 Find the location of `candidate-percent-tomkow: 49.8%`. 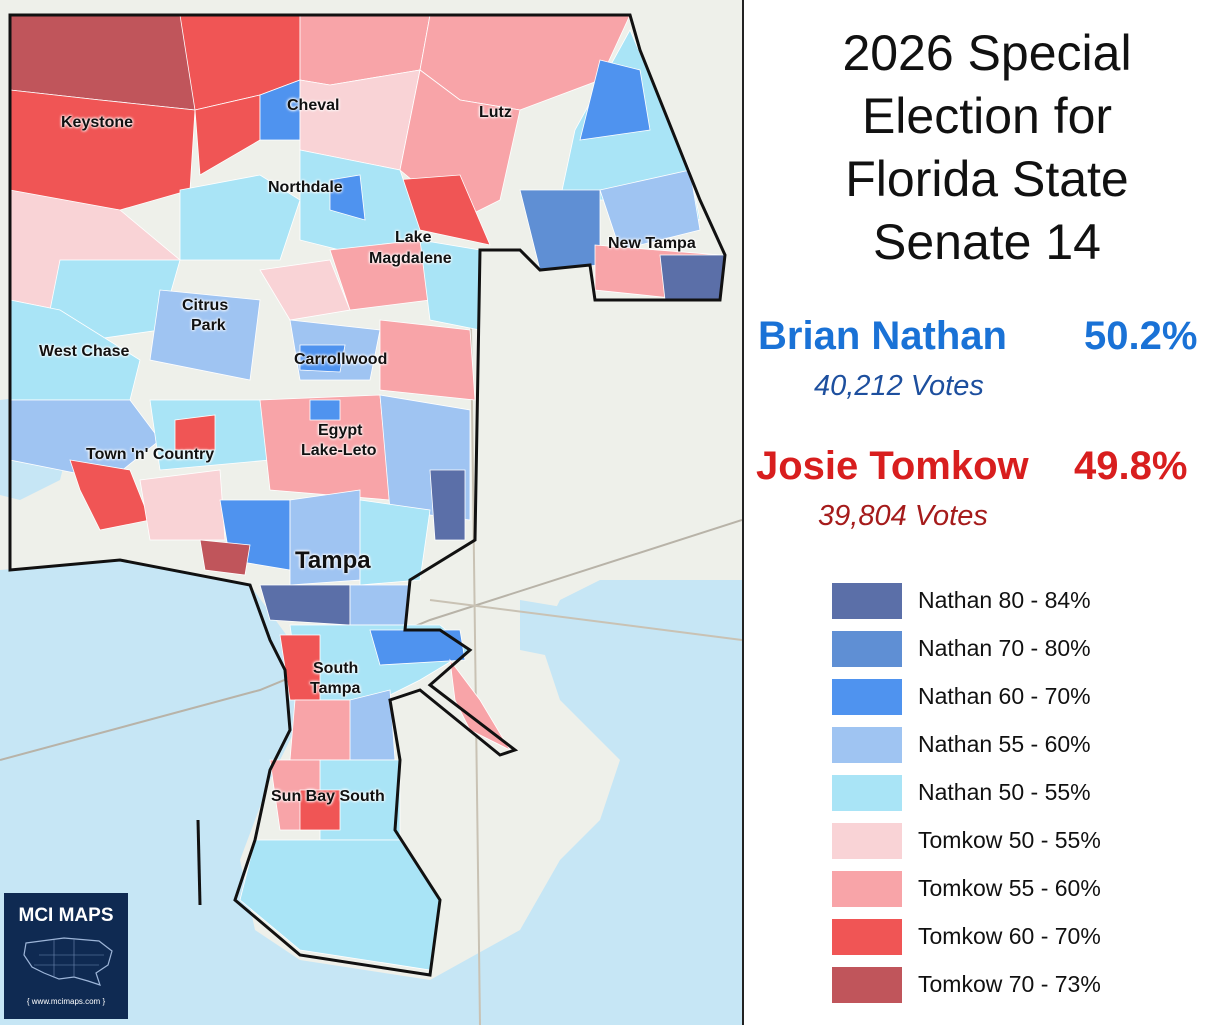

candidate-percent-tomkow: 49.8% is located at coordinates (1131, 466).